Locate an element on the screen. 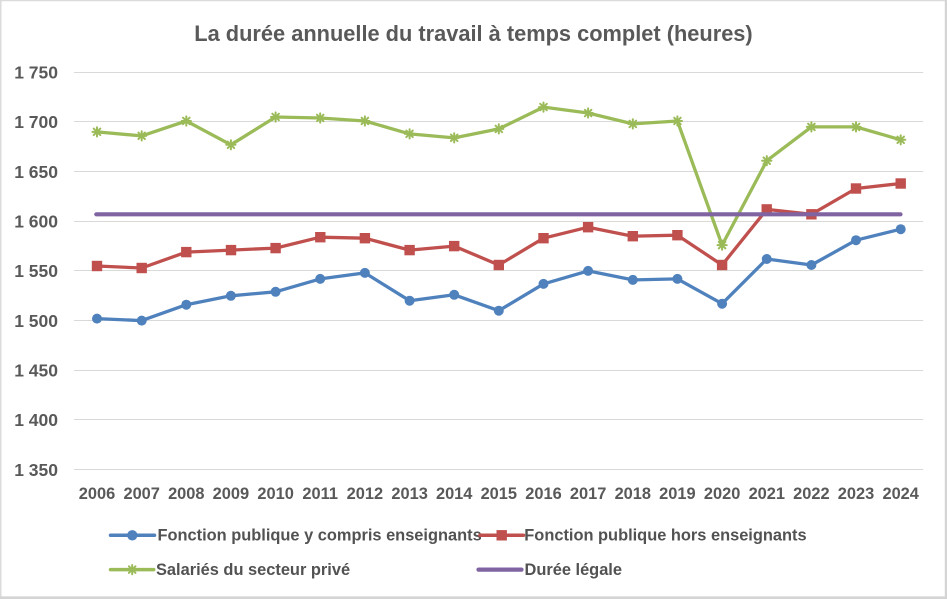 This screenshot has height=599, width=947. svg-text: Salariés du secteur privé is located at coordinates (253, 570).